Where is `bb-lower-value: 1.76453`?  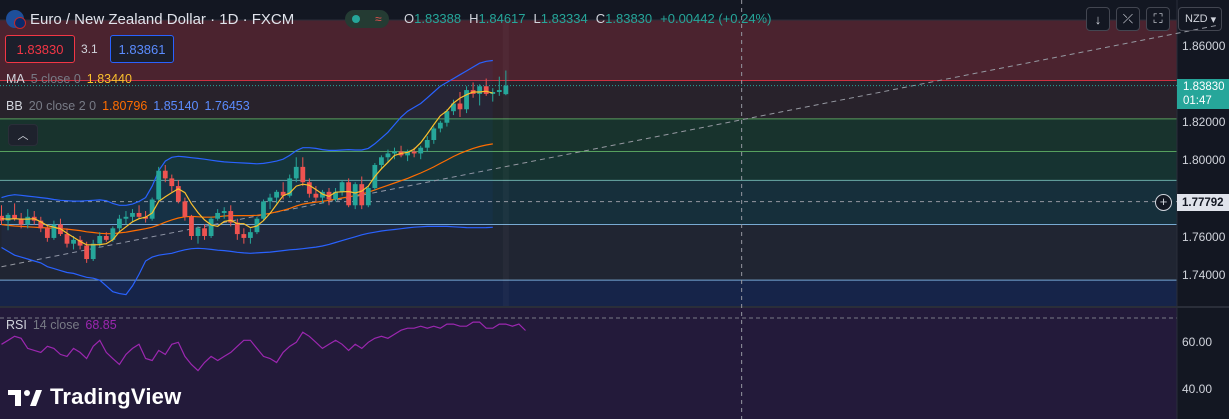
bb-lower-value: 1.76453 is located at coordinates (227, 106).